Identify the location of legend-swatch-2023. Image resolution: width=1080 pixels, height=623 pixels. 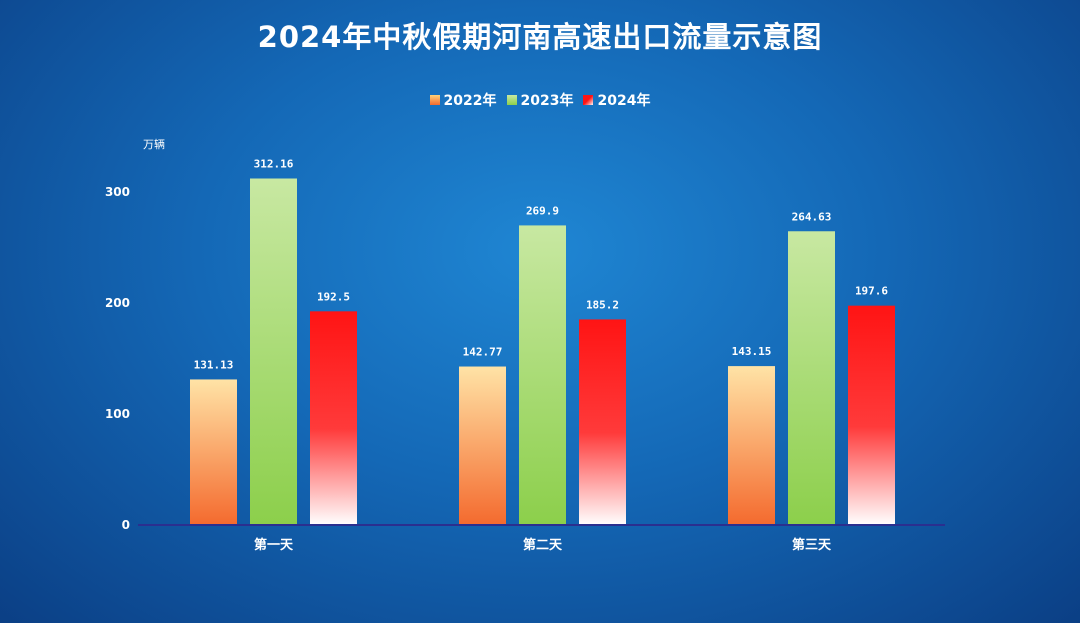
(511, 100).